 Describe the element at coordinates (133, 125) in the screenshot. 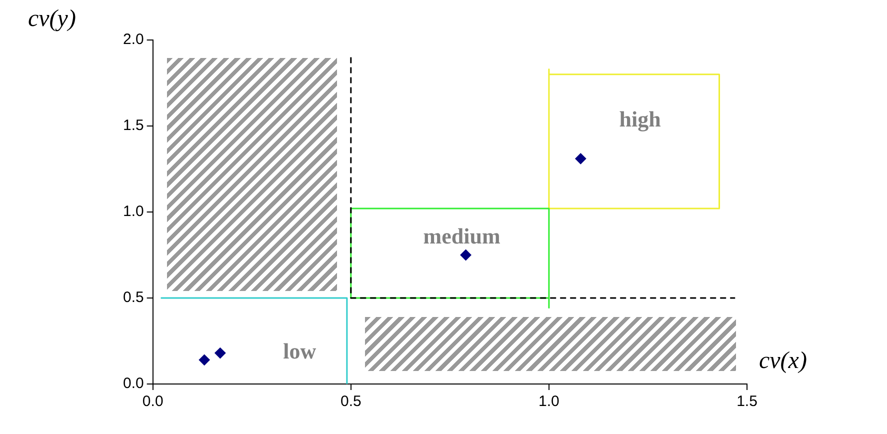

I see `y-tick-label: 1.5` at that location.